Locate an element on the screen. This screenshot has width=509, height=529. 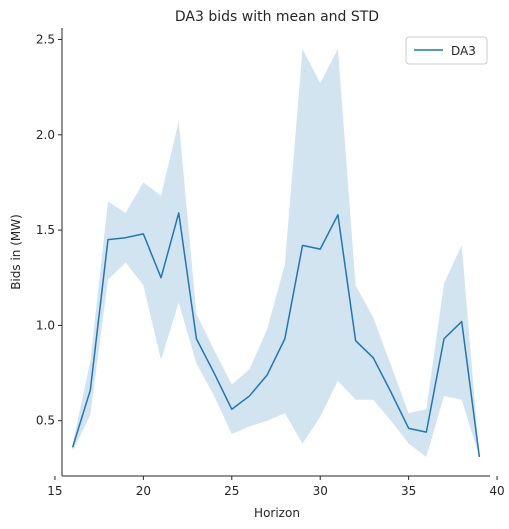
y-axis-ticks: 0.5 1.0 1.5 2.0 2.5 is located at coordinates (49, 230).